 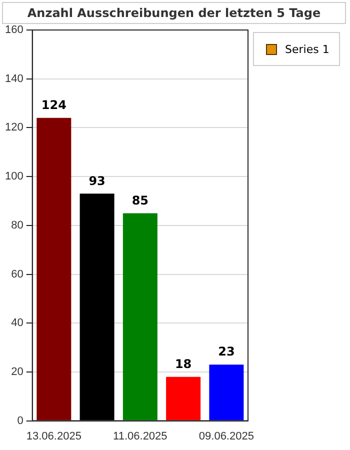 What do you see at coordinates (17, 323) in the screenshot?
I see `y-tick-label: 40` at bounding box center [17, 323].